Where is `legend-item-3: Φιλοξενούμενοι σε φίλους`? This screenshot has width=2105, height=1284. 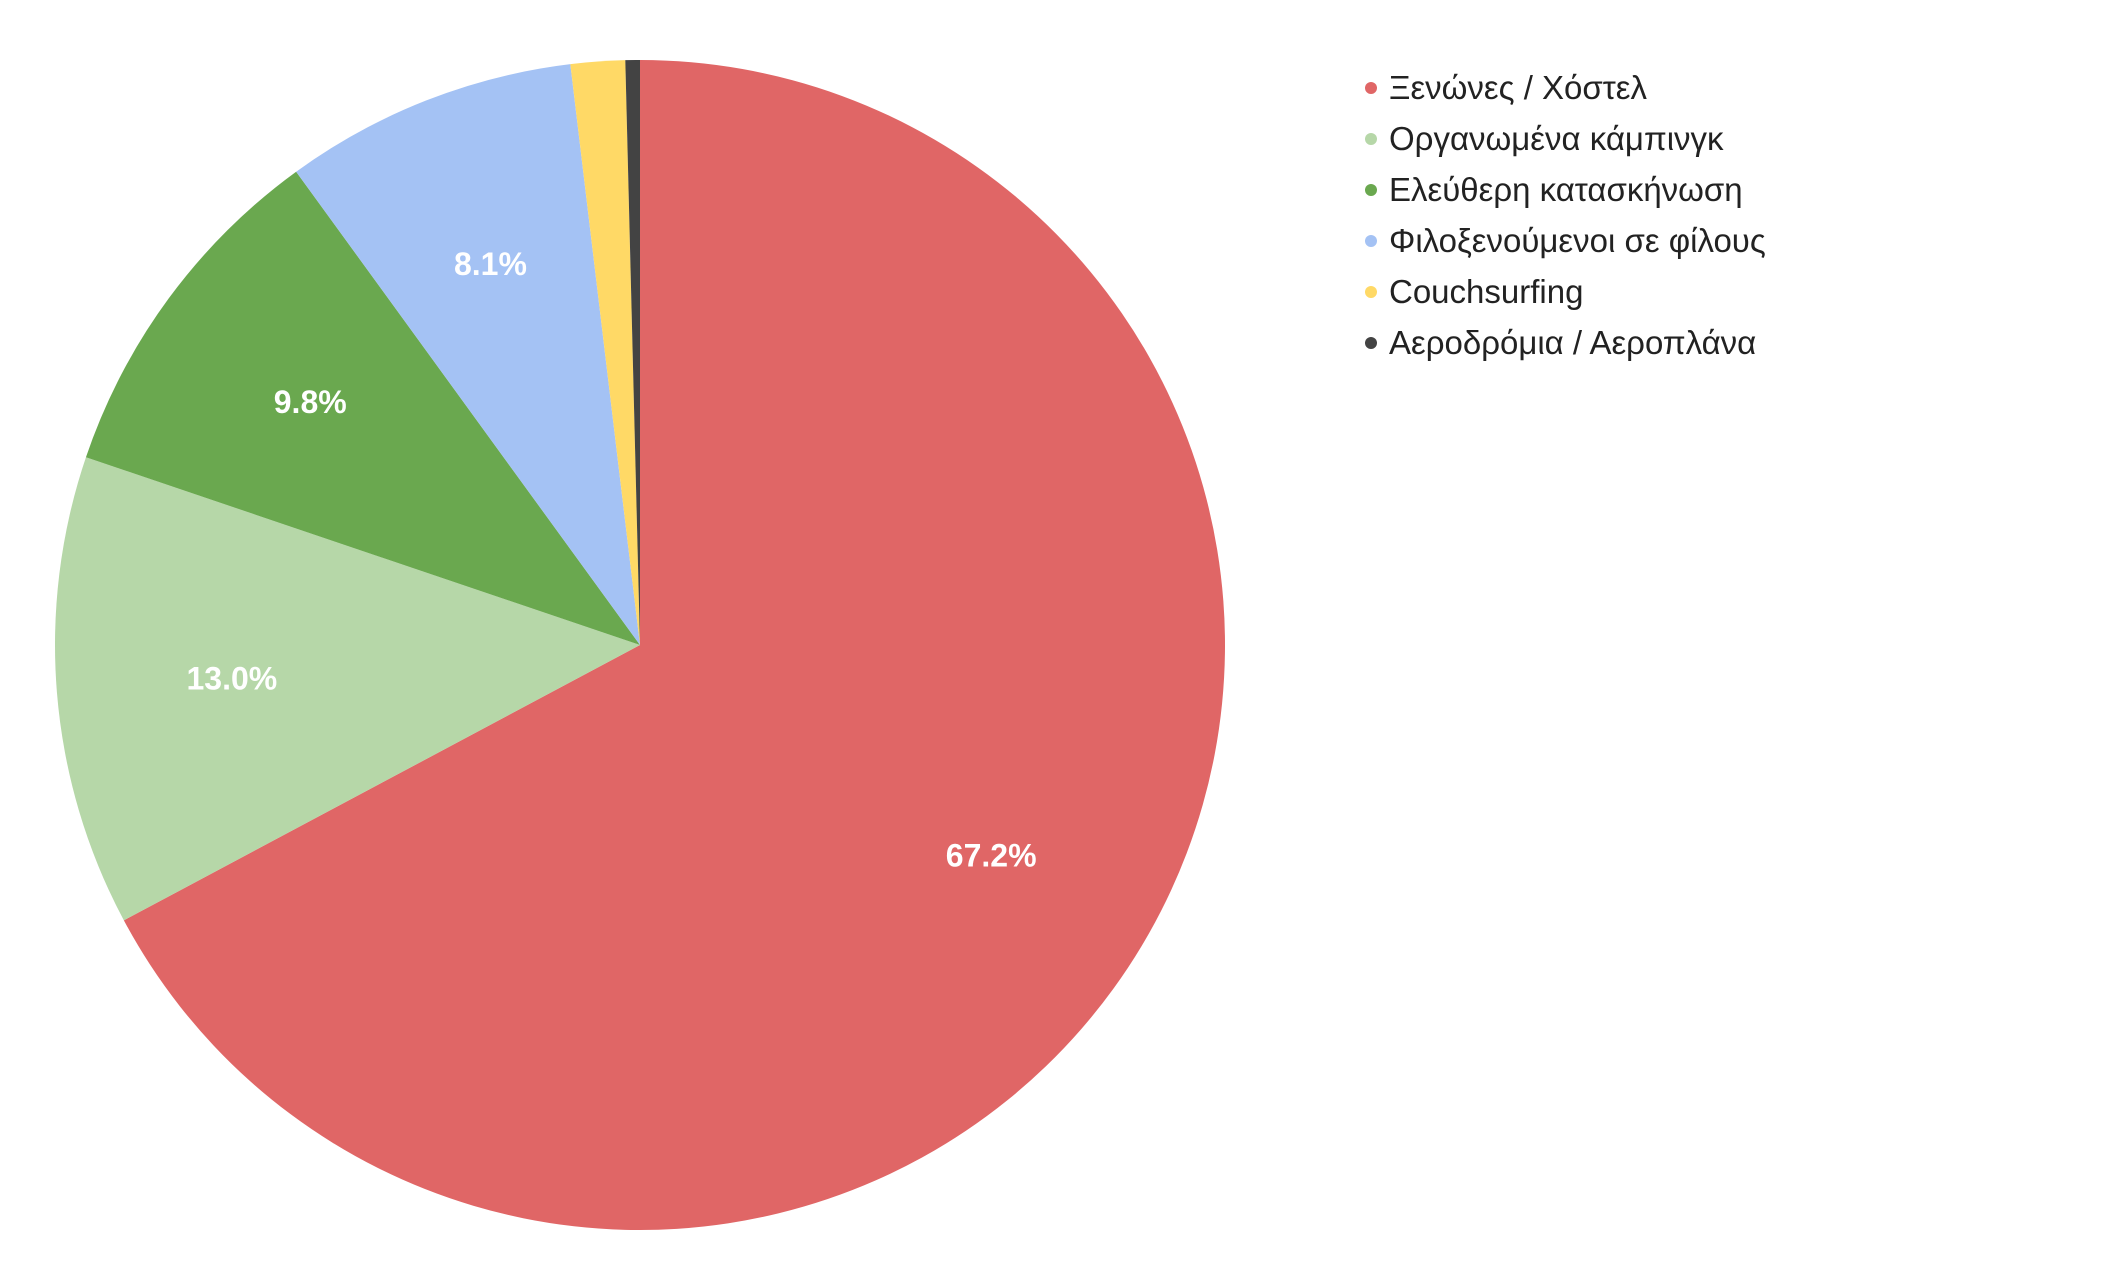
legend-item-3: Φιλοξενούμενοι σε φίλους is located at coordinates (1565, 240).